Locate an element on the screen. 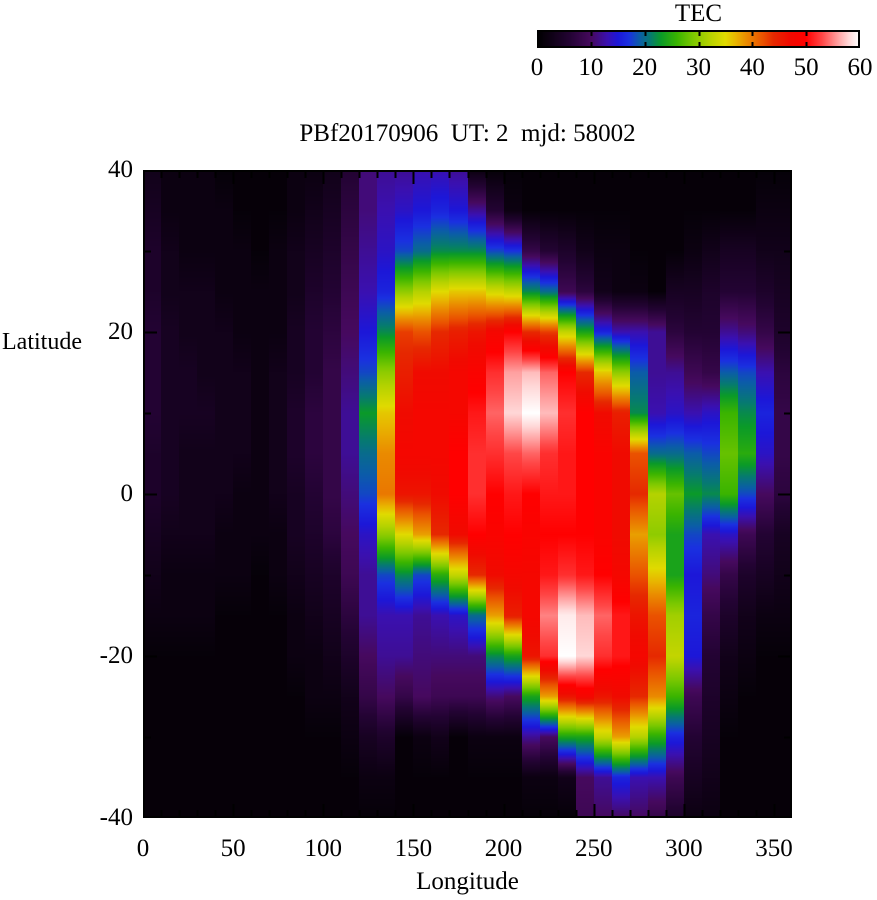  x-tick-label: 250 is located at coordinates (593, 848).